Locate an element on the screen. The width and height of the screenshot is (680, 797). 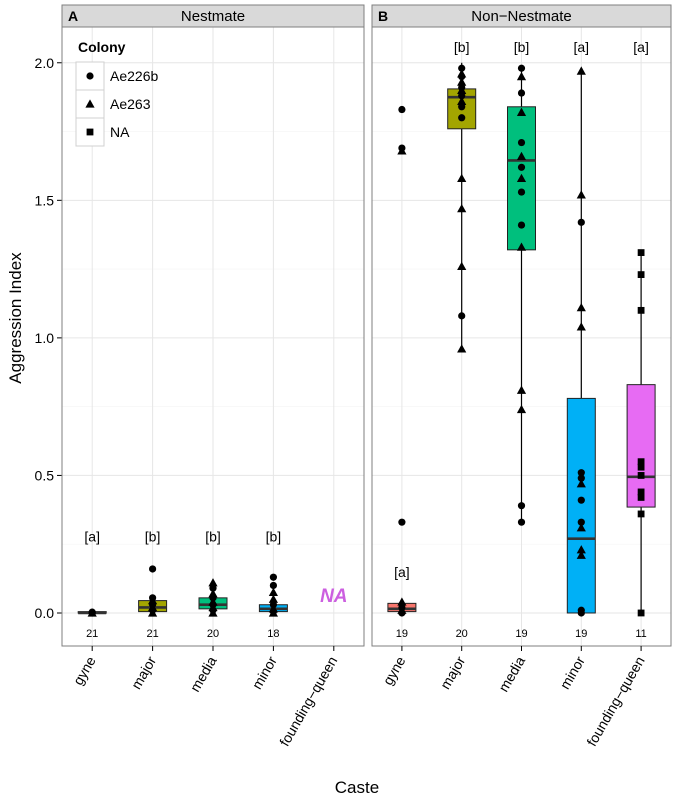
legend-marker-triangle is located at coordinates (90, 103).